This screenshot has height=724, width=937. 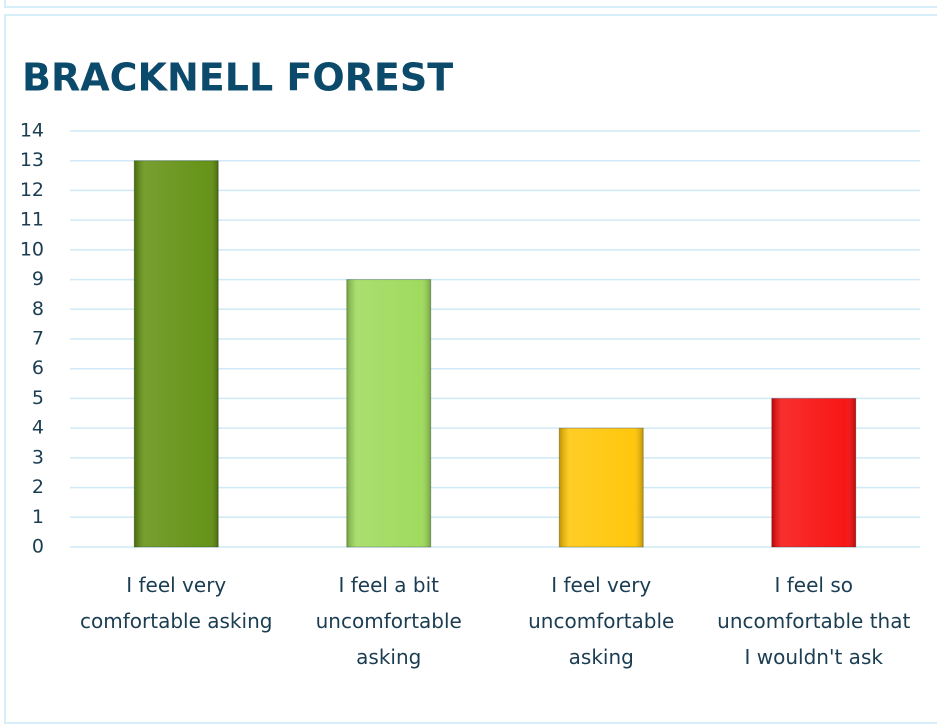 I want to click on y-tick-label: 10, so click(x=32, y=249).